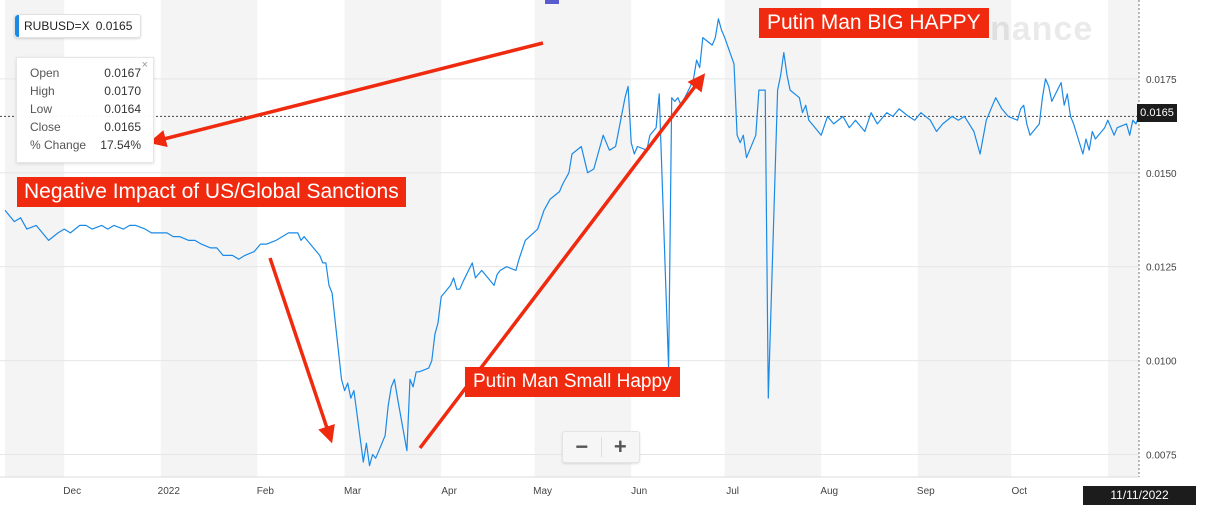 The image size is (1206, 512). What do you see at coordinates (17, 26) in the screenshot?
I see `ticker-color-bar` at bounding box center [17, 26].